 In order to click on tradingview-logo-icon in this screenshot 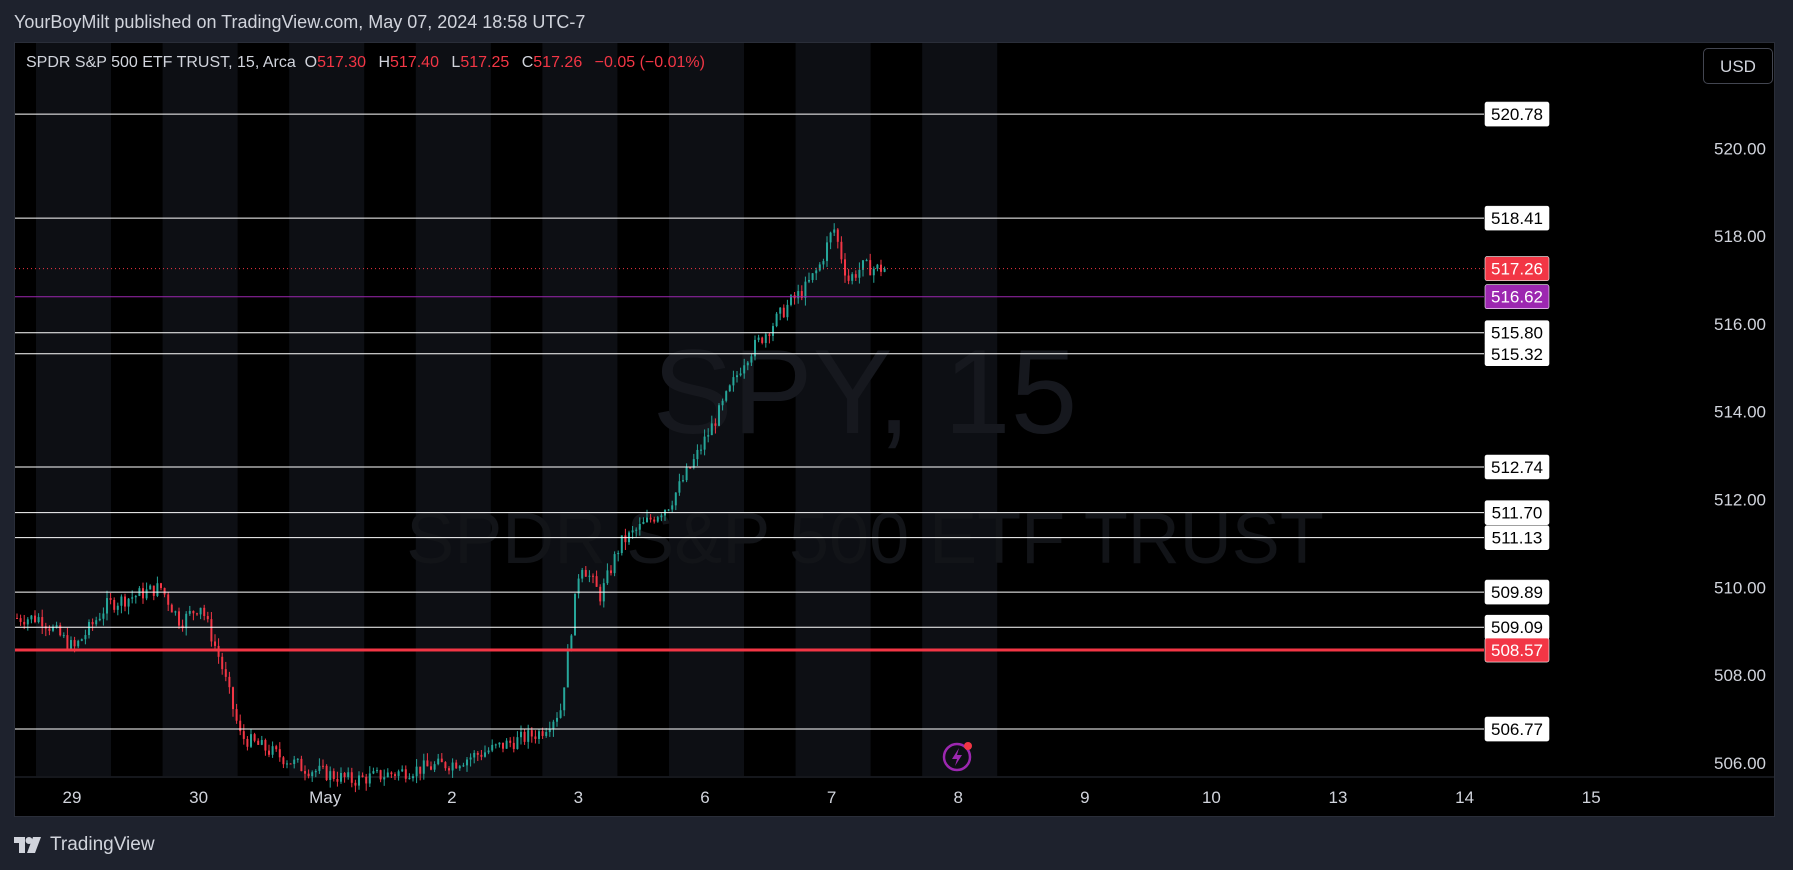, I will do `click(29, 845)`.